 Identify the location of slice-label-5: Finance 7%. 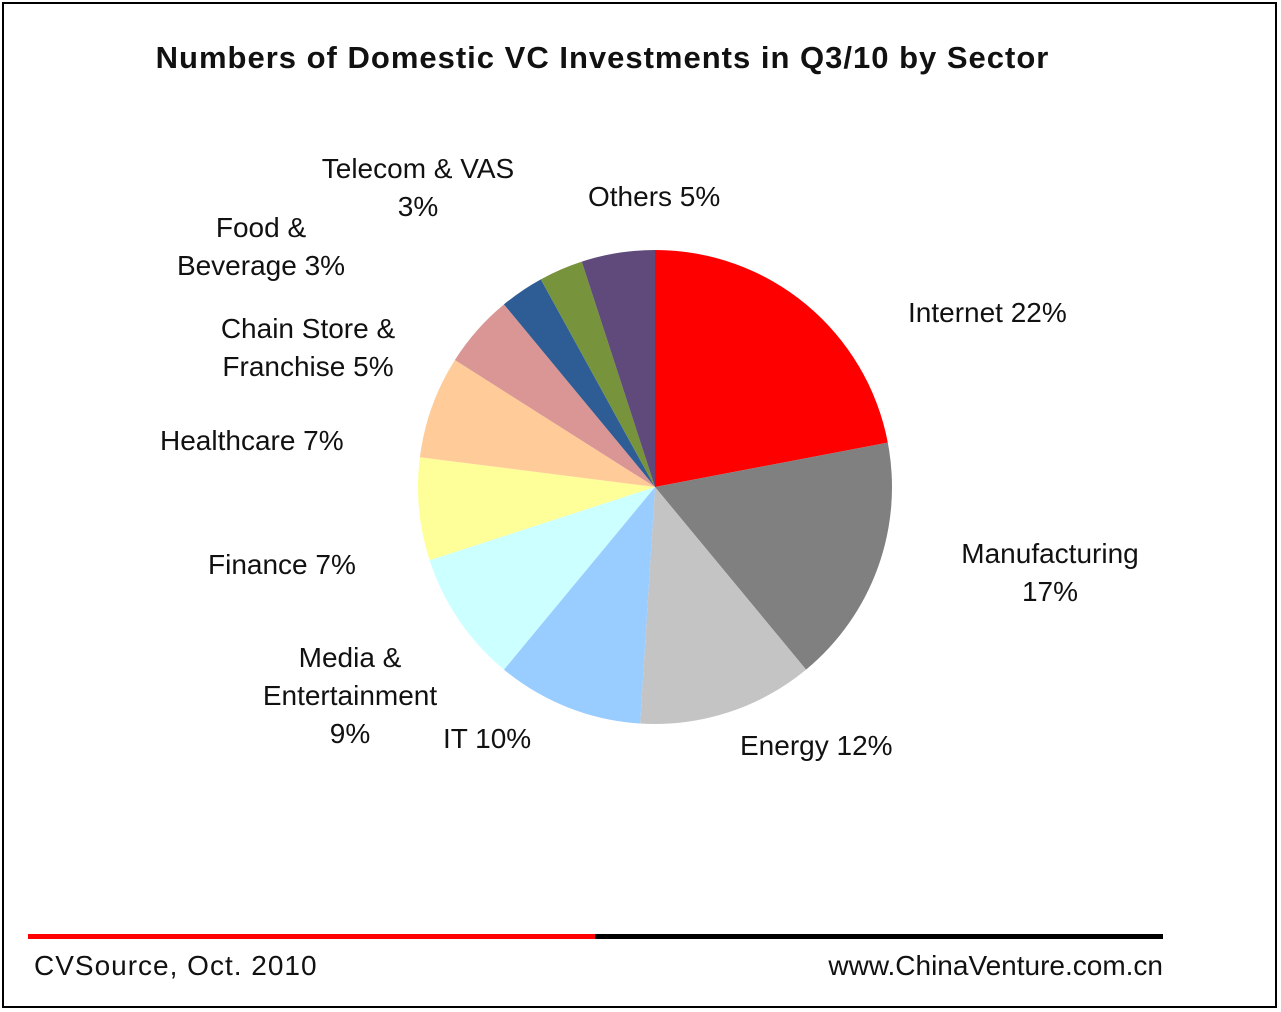
(282, 565).